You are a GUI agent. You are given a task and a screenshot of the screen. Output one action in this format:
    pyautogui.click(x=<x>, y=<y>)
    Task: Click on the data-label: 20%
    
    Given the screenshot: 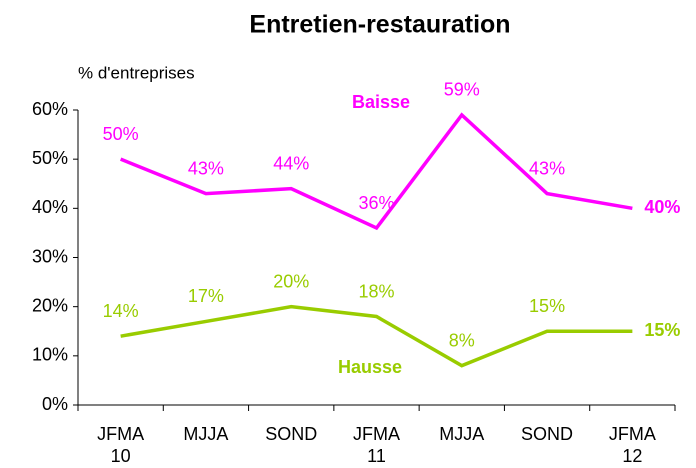 What is the action you would take?
    pyautogui.click(x=291, y=281)
    